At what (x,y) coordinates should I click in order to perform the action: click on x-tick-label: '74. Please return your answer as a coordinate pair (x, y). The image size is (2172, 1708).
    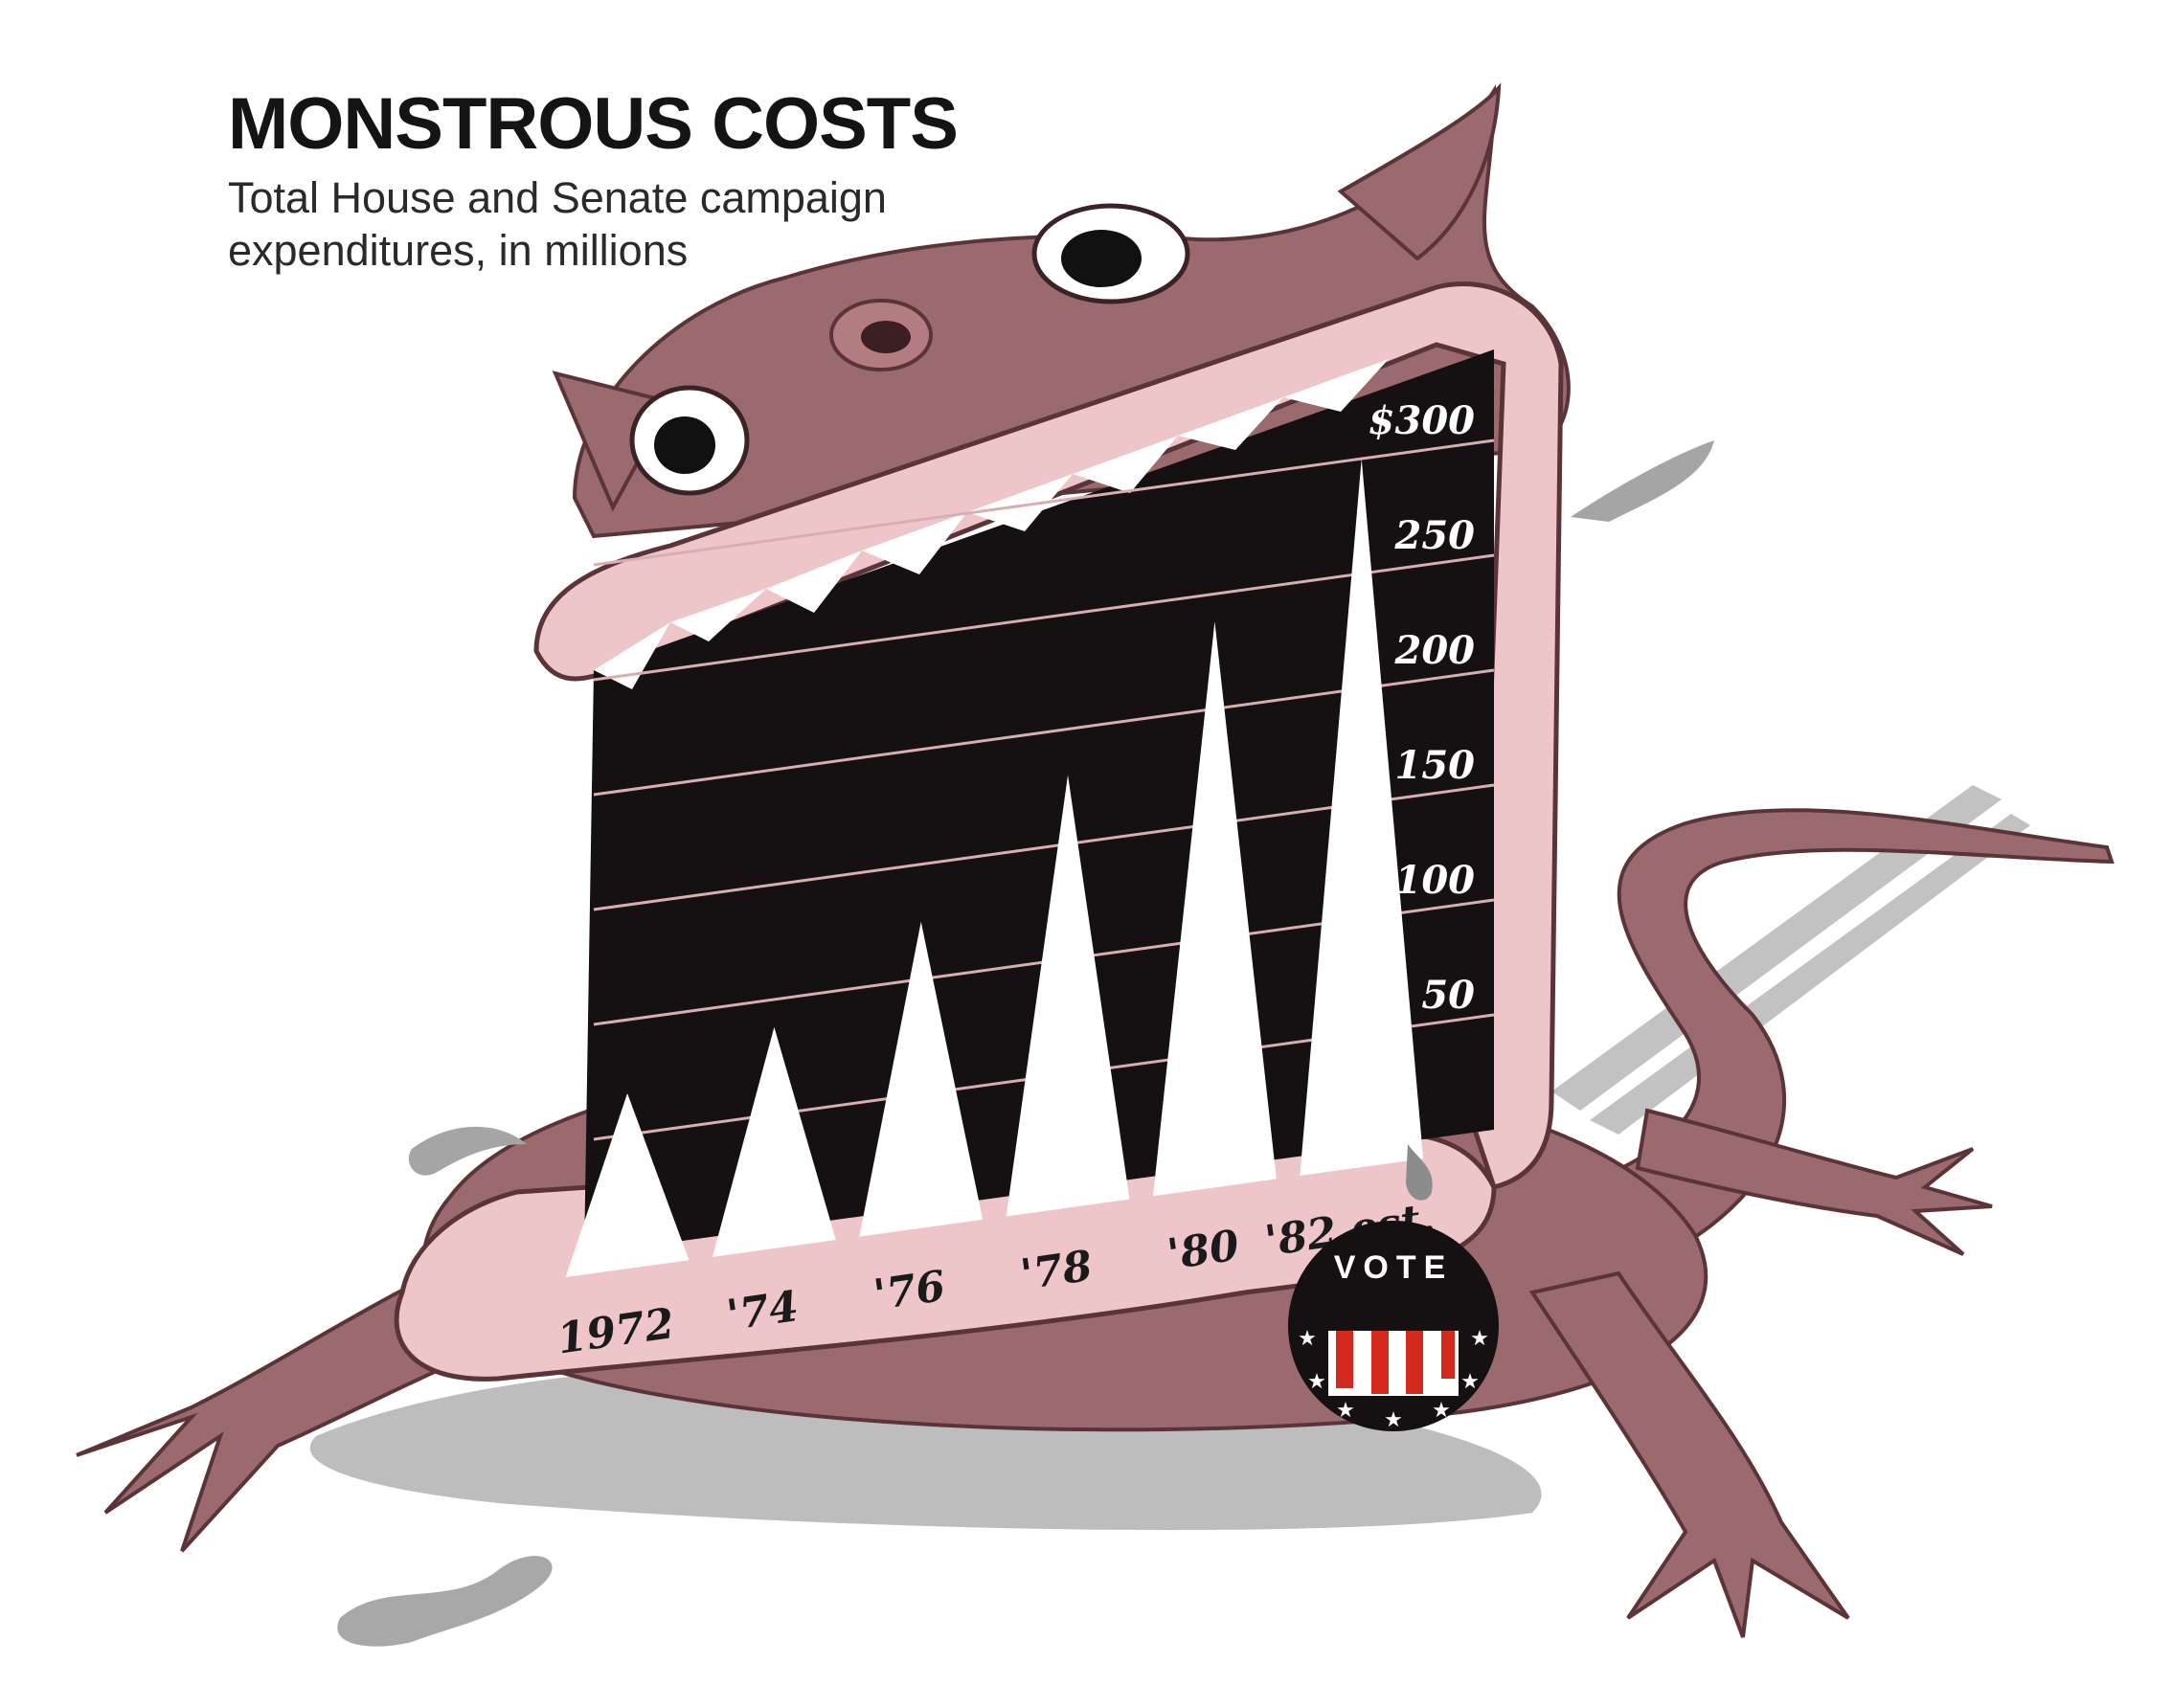
    Looking at the image, I should click on (763, 1311).